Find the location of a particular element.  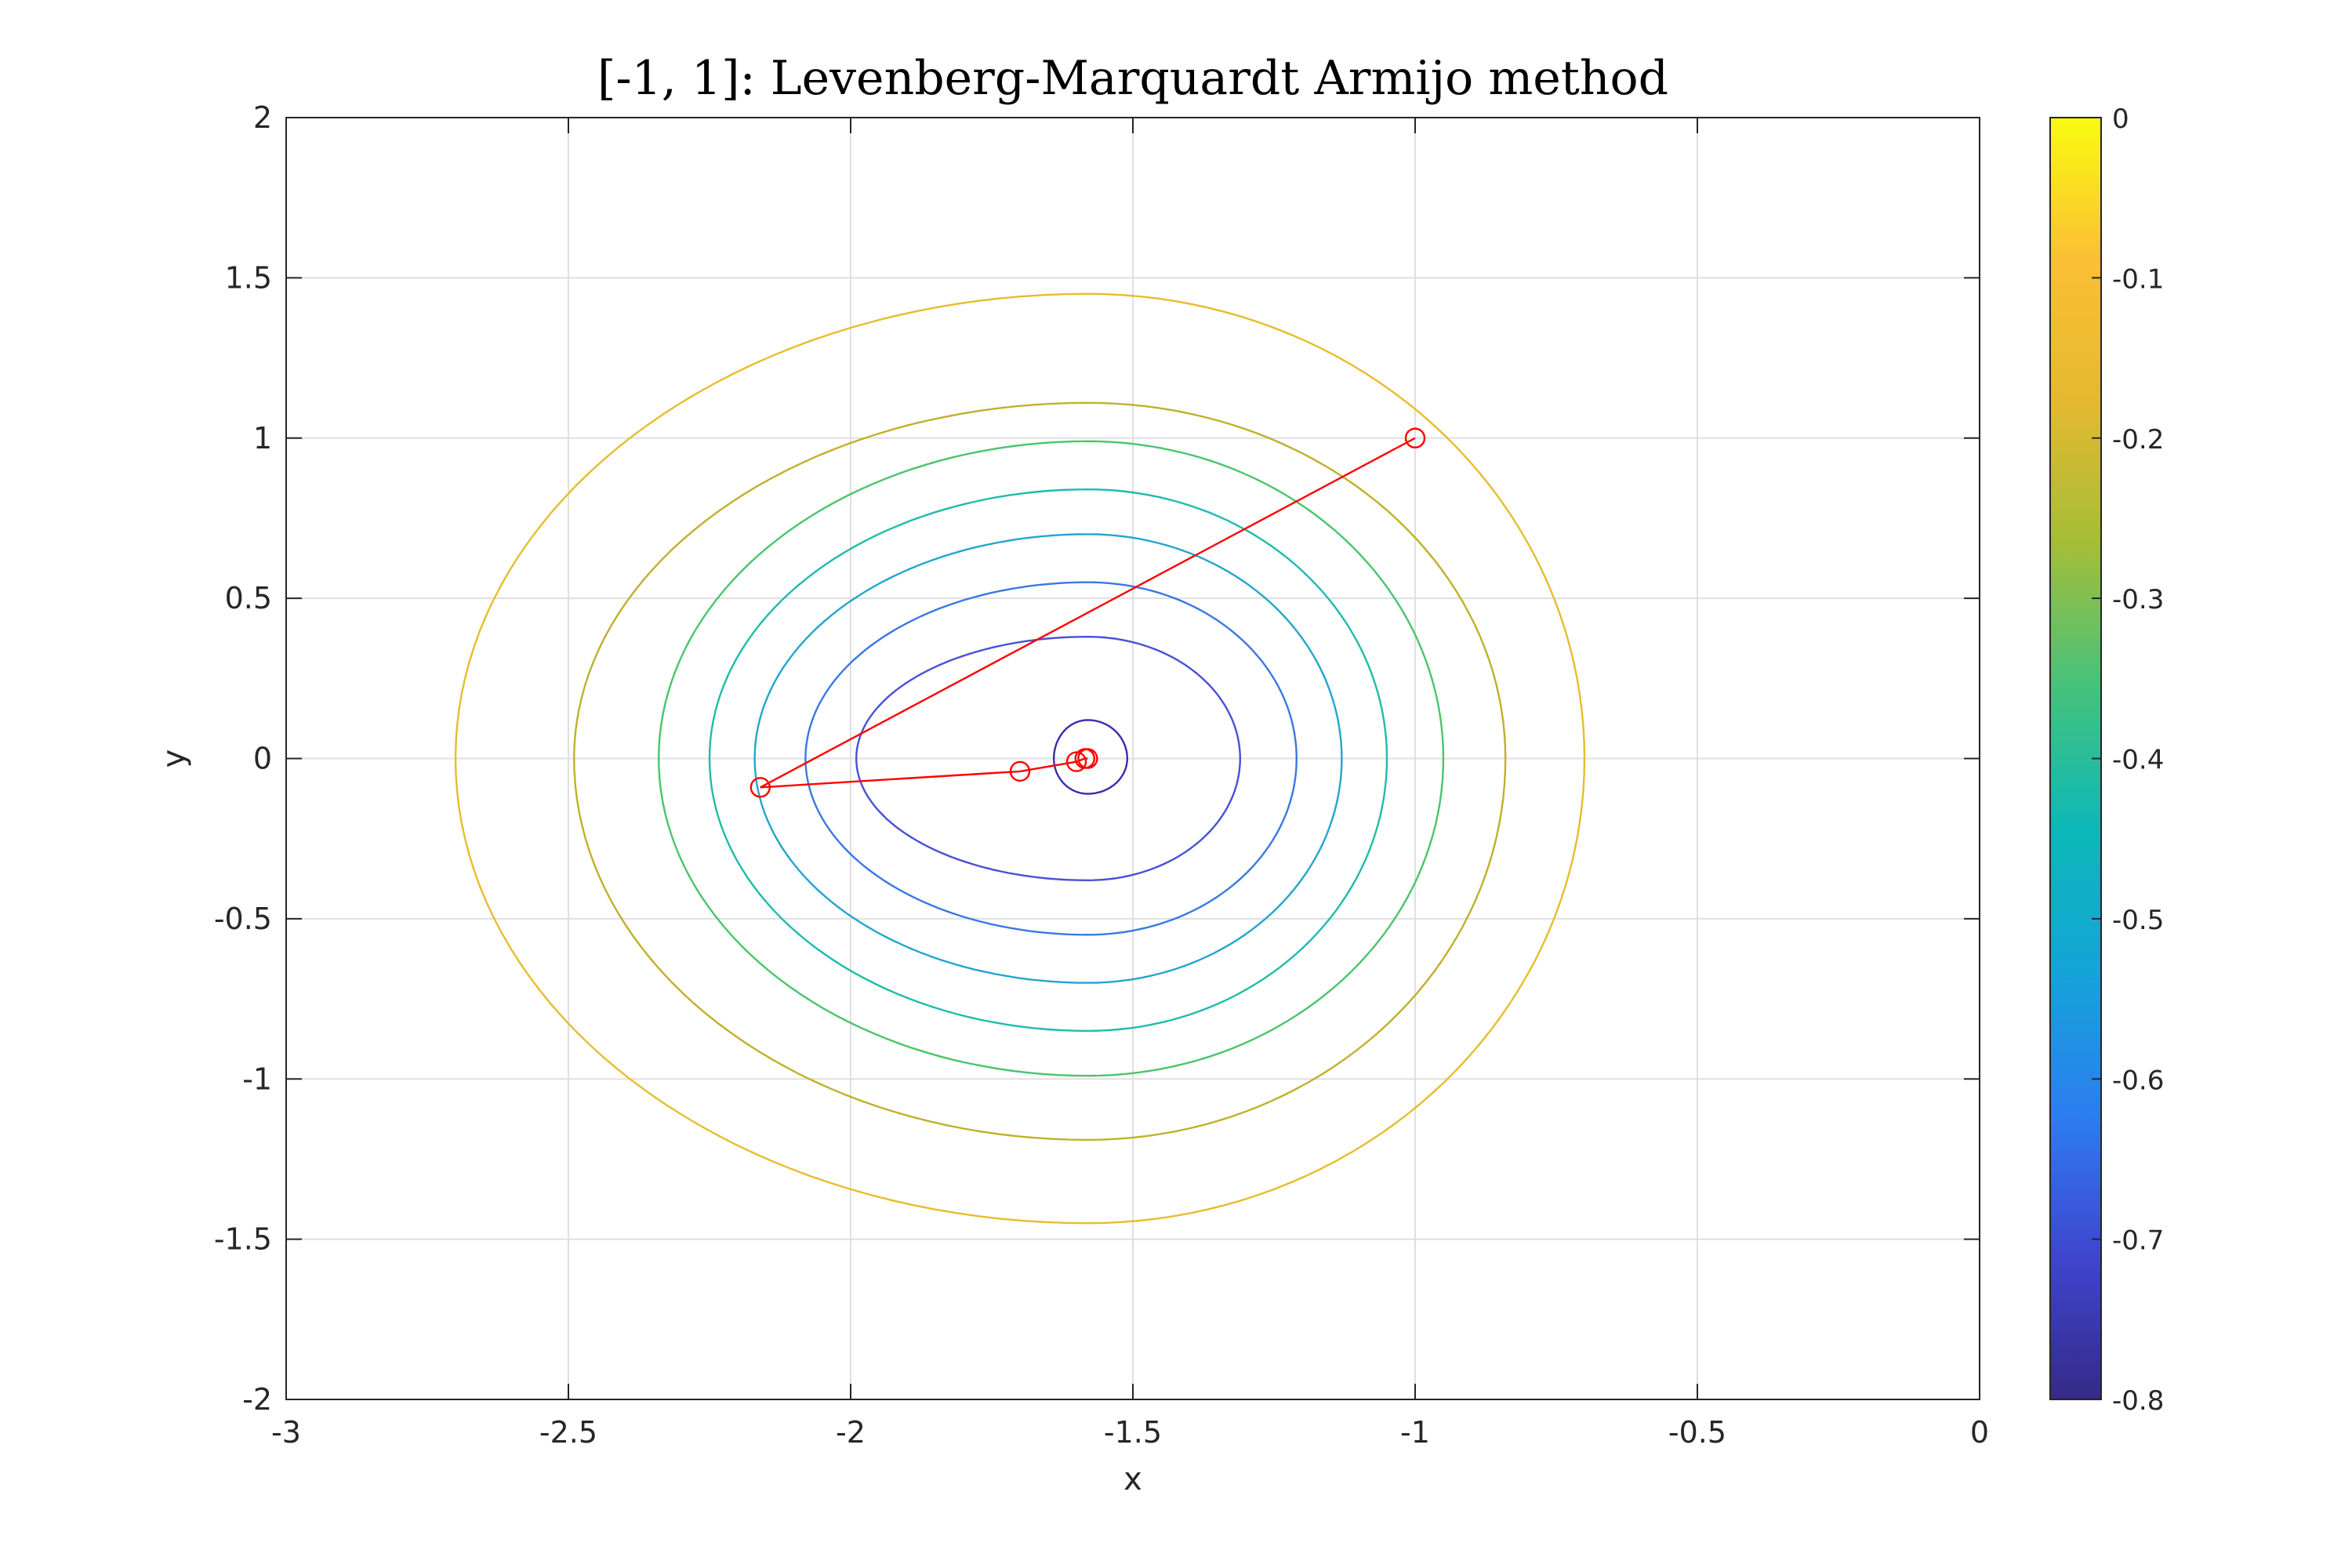

colorbar-tick-label: -0.7 is located at coordinates (2138, 1241).